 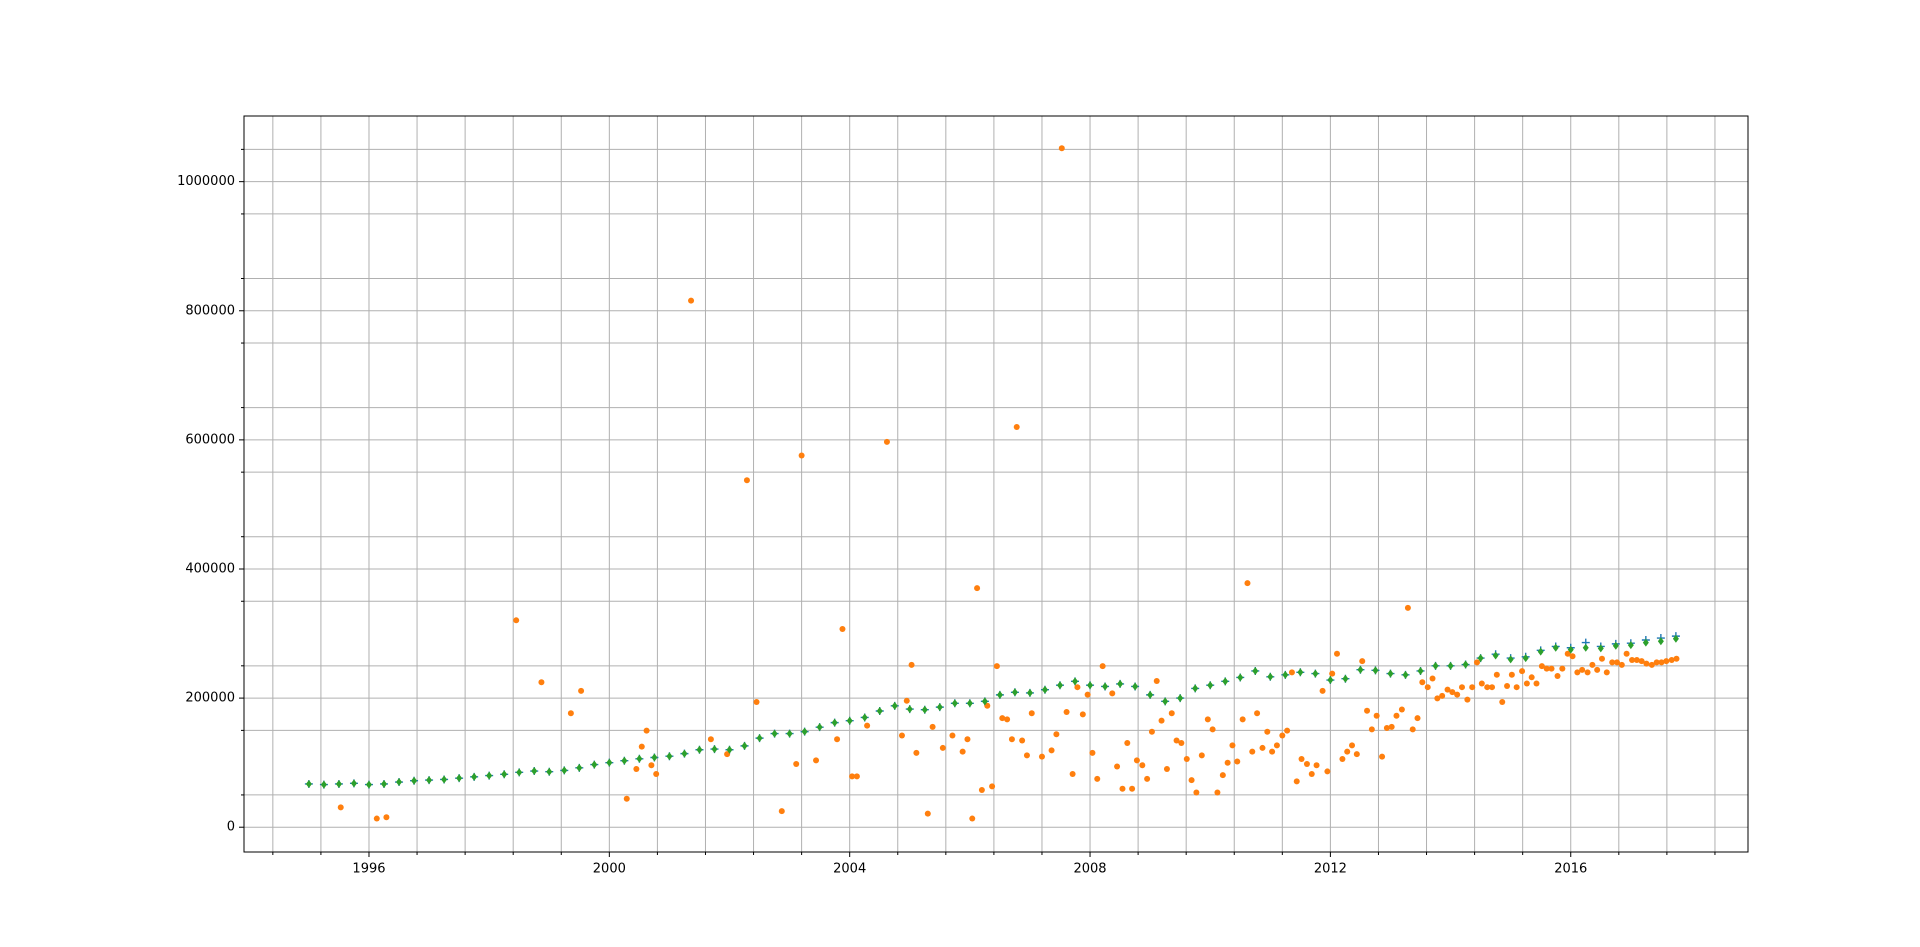 I want to click on x-tick-label: 2016, so click(x=1570, y=869).